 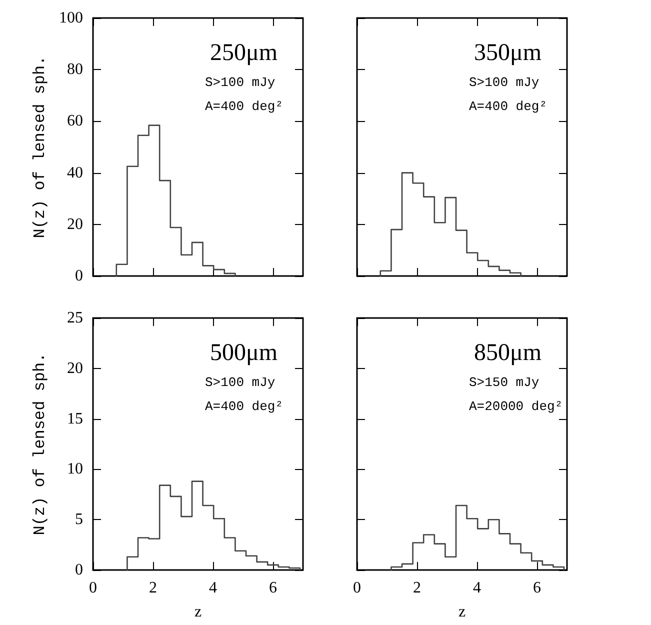 I want to click on y-tick-label: 15, so click(x=75, y=419).